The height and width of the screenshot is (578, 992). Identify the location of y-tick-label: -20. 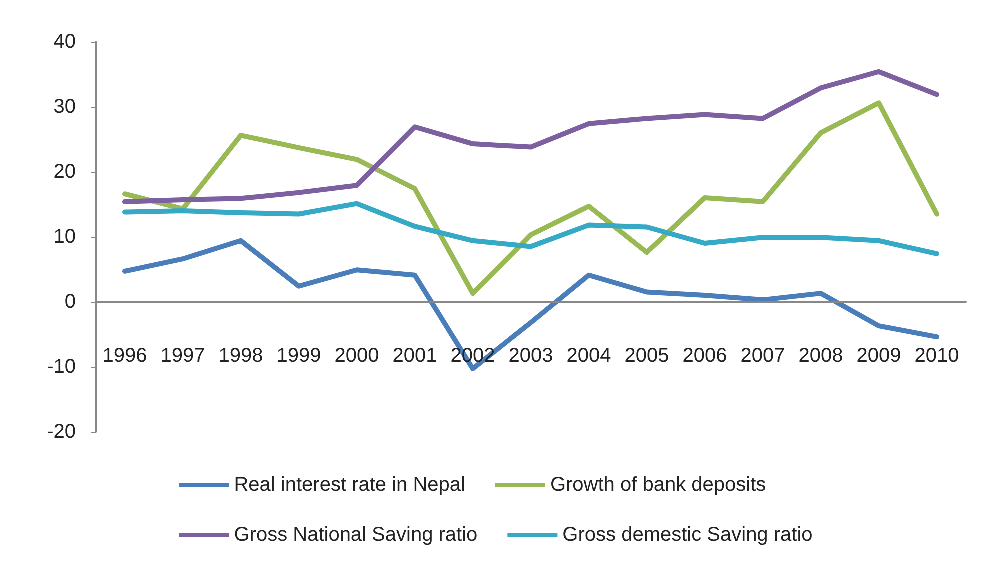
(61, 432).